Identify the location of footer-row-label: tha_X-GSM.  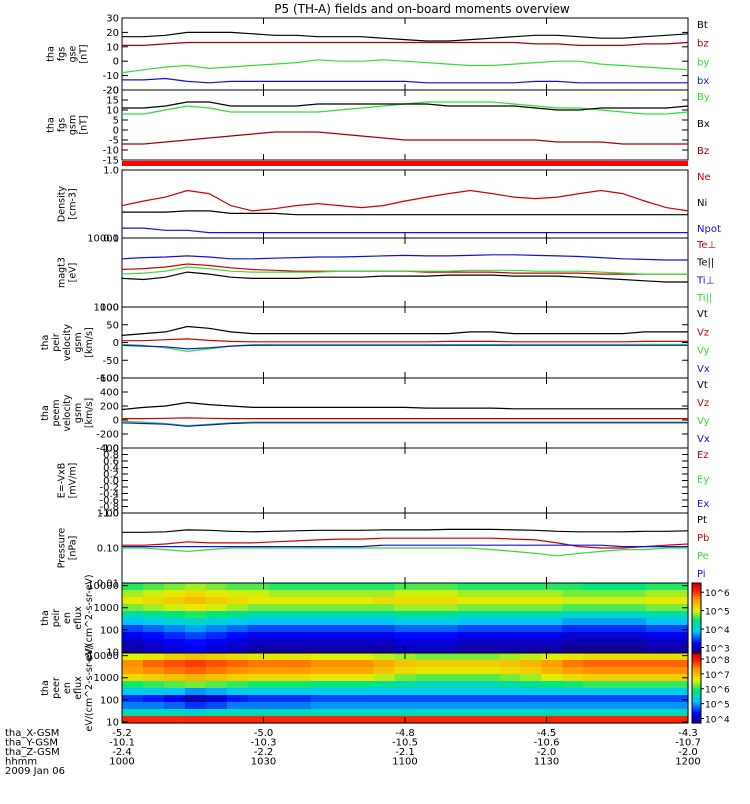
(32, 733).